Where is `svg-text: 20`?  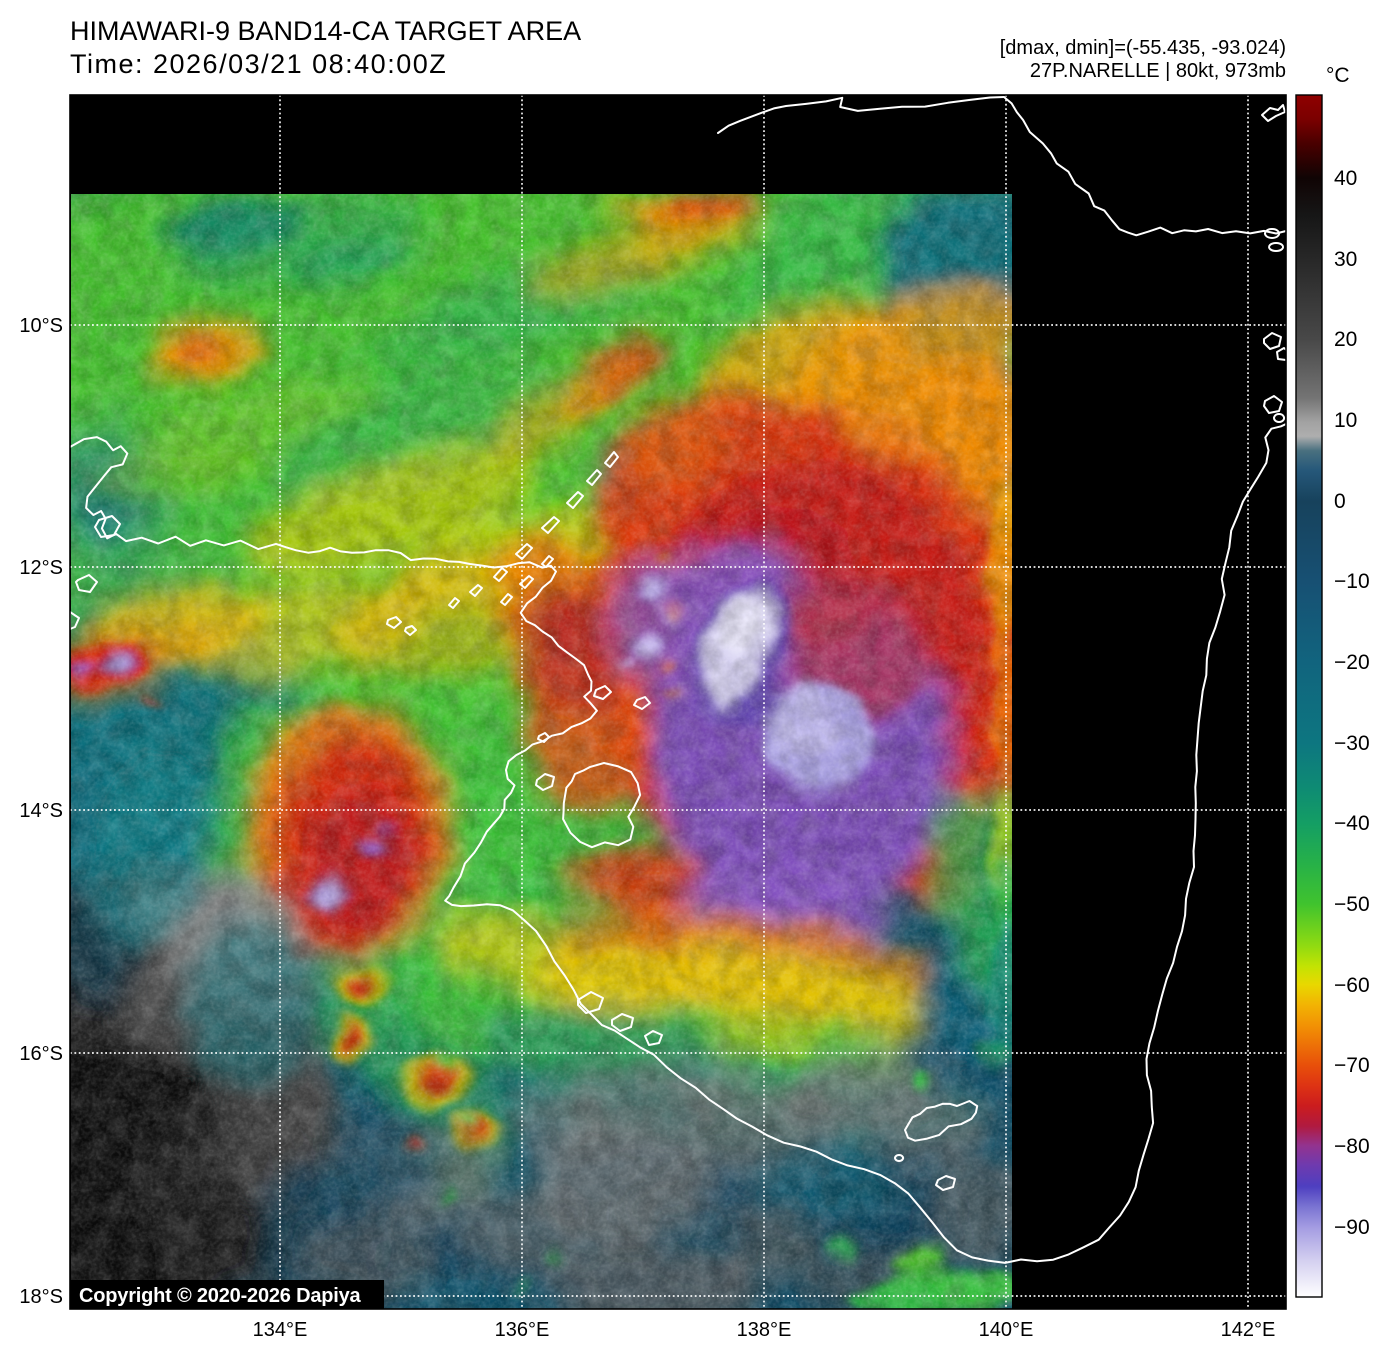 svg-text: 20 is located at coordinates (1345, 339).